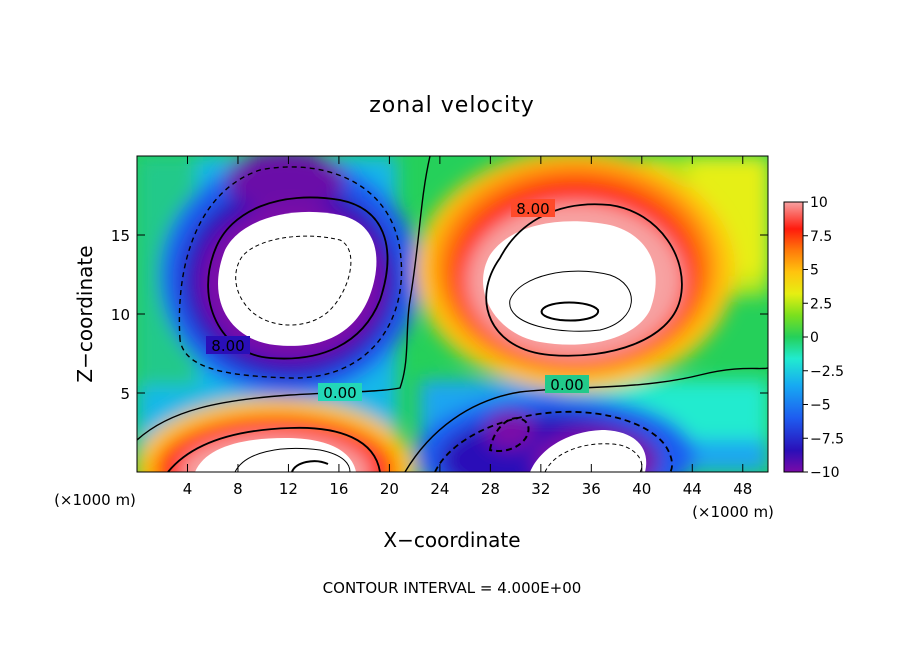 The image size is (904, 654). I want to click on x-tick-label-24: 24, so click(439, 489).